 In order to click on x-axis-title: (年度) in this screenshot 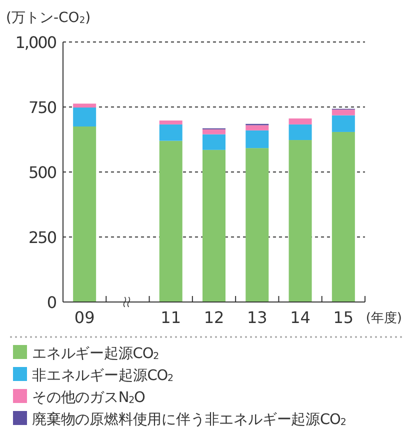, I will do `click(384, 318)`.